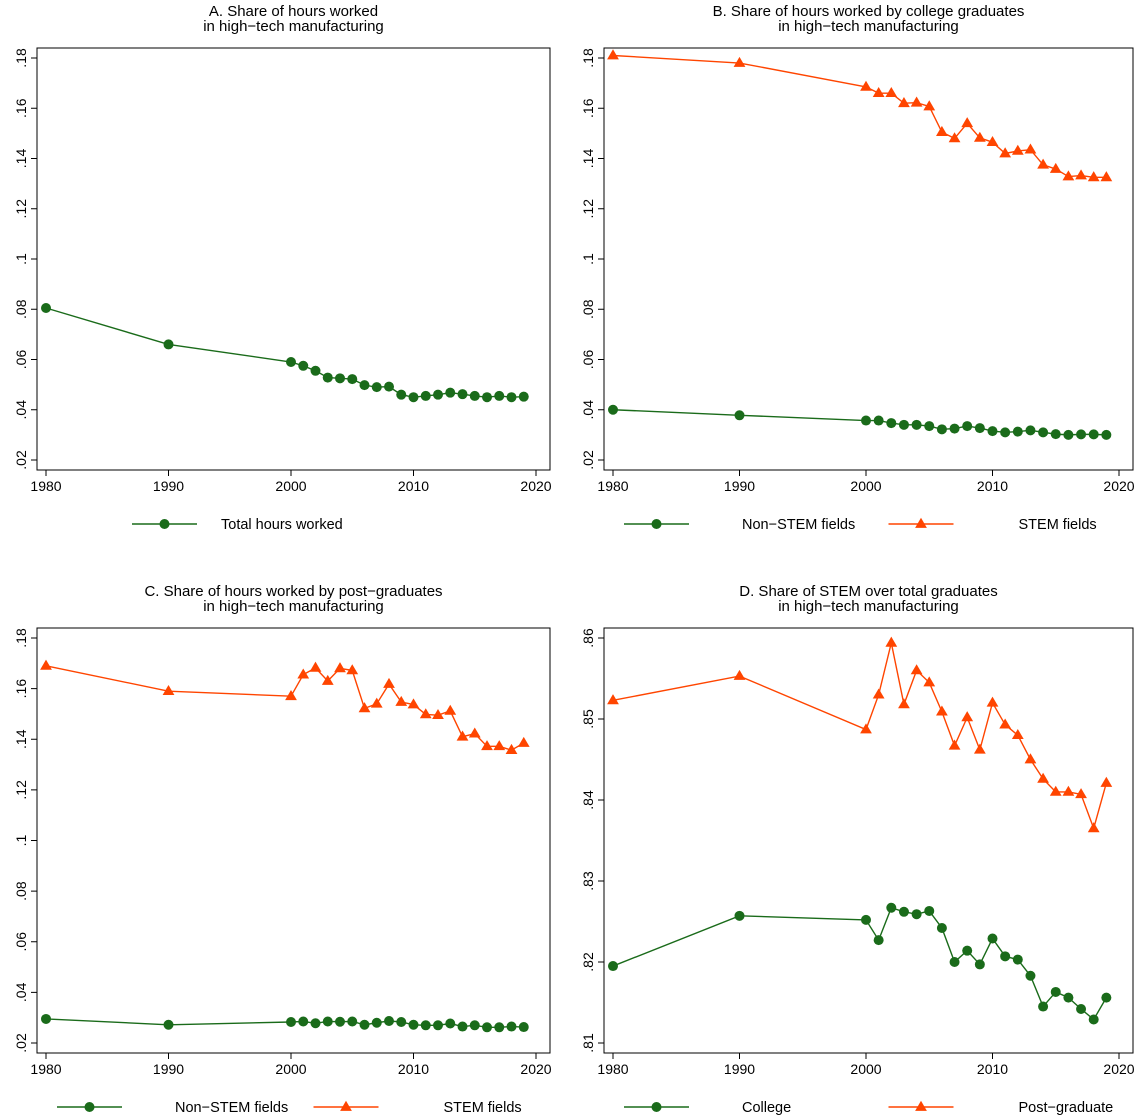 The width and height of the screenshot is (1139, 1118). What do you see at coordinates (21, 460) in the screenshot?
I see `panel-a-y-tick-label: .02` at bounding box center [21, 460].